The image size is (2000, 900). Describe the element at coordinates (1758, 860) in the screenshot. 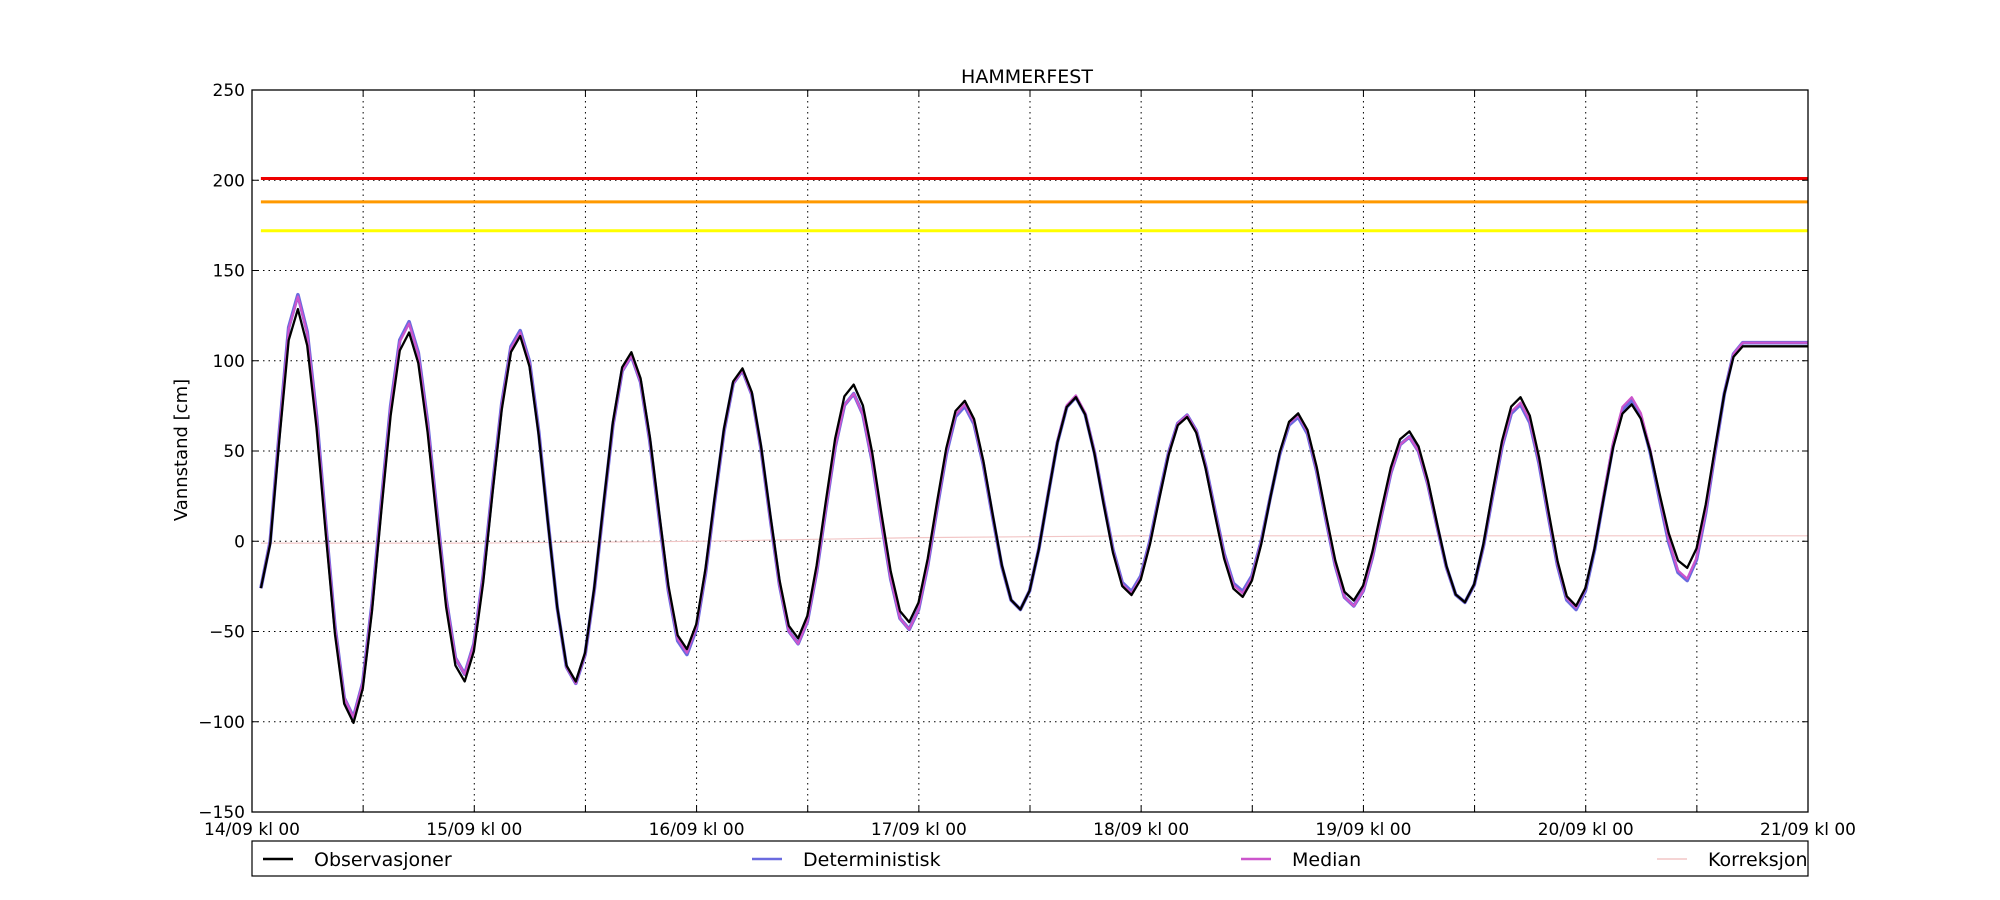

I see `legend-label-korreksjon: Korreksjon` at that location.